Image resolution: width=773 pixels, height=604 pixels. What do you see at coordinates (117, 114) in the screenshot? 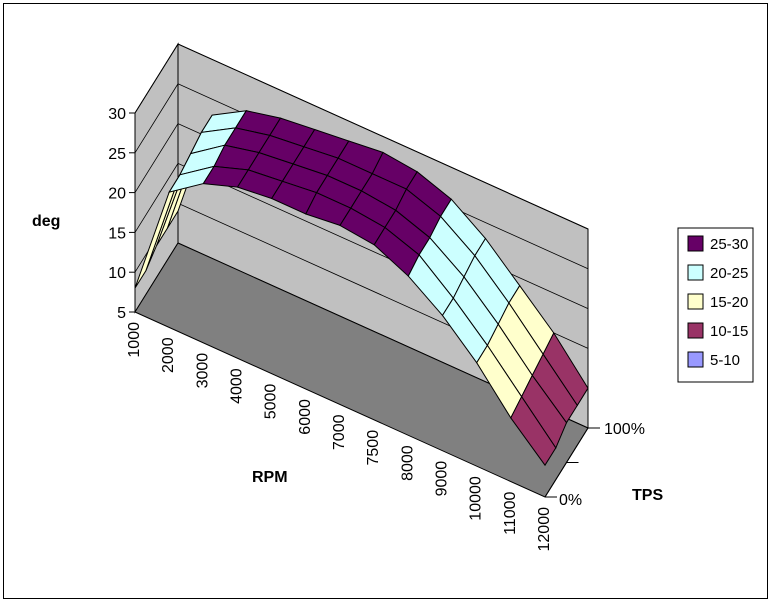
I see `y-tick-label: 30` at bounding box center [117, 114].